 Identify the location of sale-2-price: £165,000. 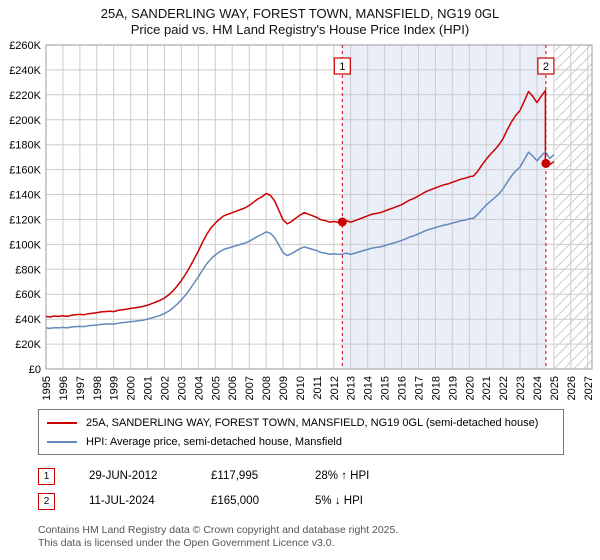
(235, 501).